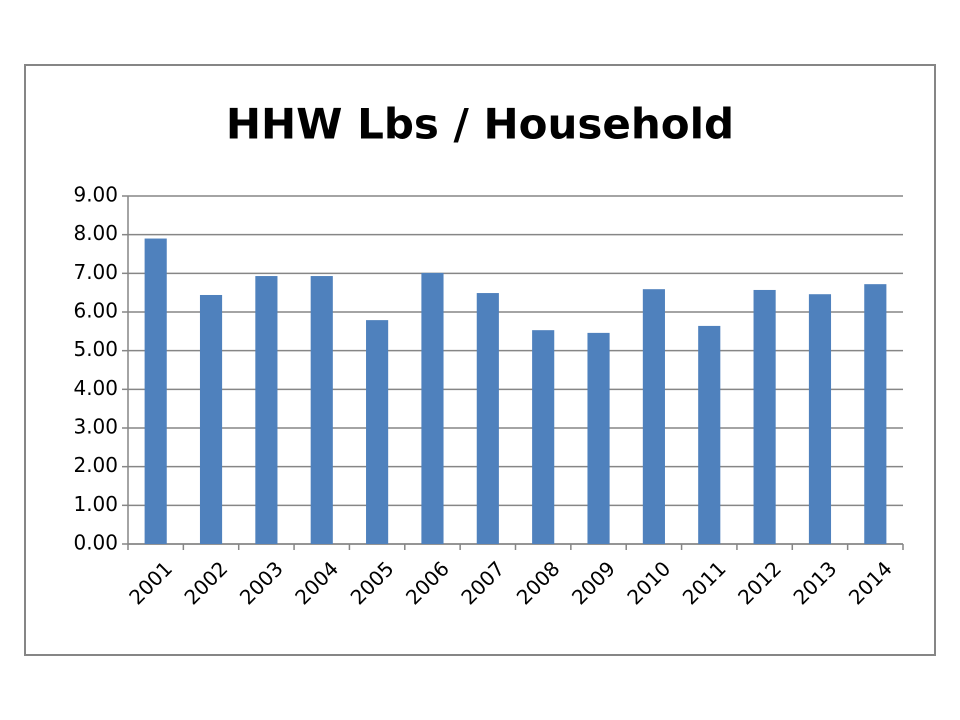 This screenshot has width=960, height=720. I want to click on y-tick-label: 6.00, so click(95, 311).